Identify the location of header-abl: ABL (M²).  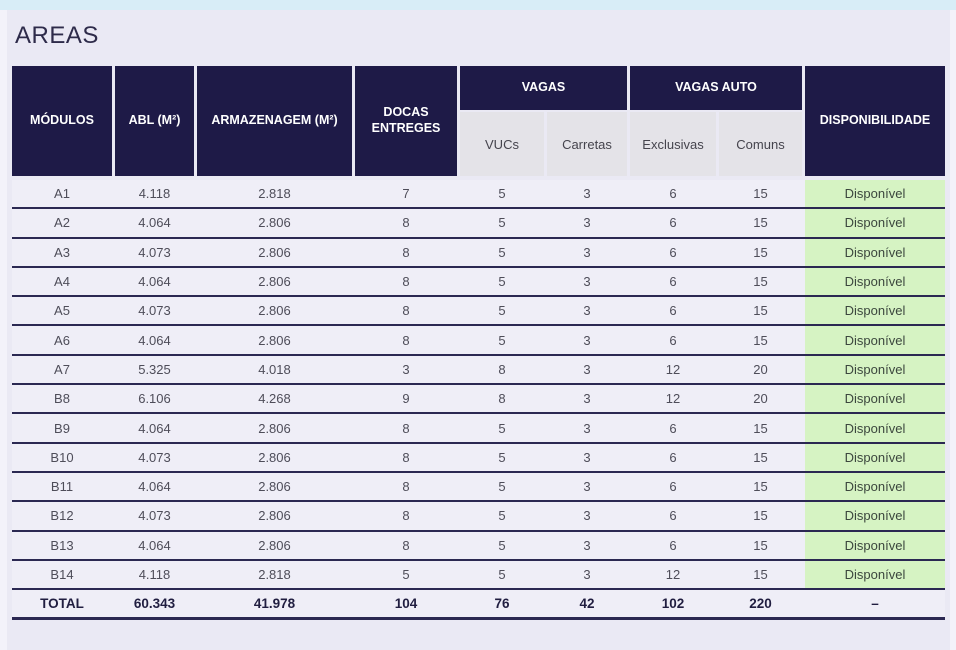
(154, 121).